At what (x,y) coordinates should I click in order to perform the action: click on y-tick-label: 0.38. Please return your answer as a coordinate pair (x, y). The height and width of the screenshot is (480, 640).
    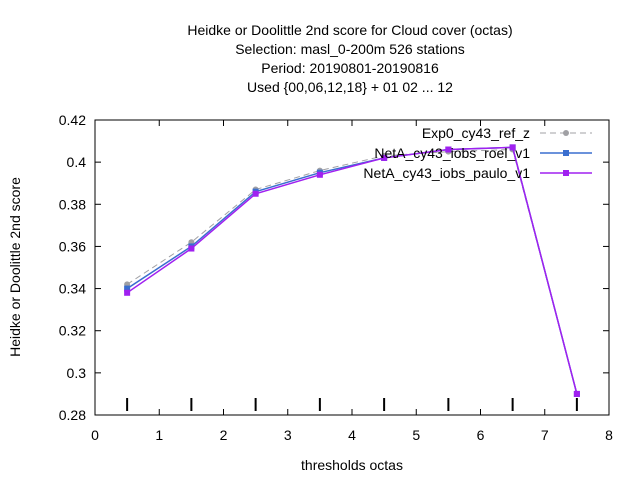
    Looking at the image, I should click on (72, 204).